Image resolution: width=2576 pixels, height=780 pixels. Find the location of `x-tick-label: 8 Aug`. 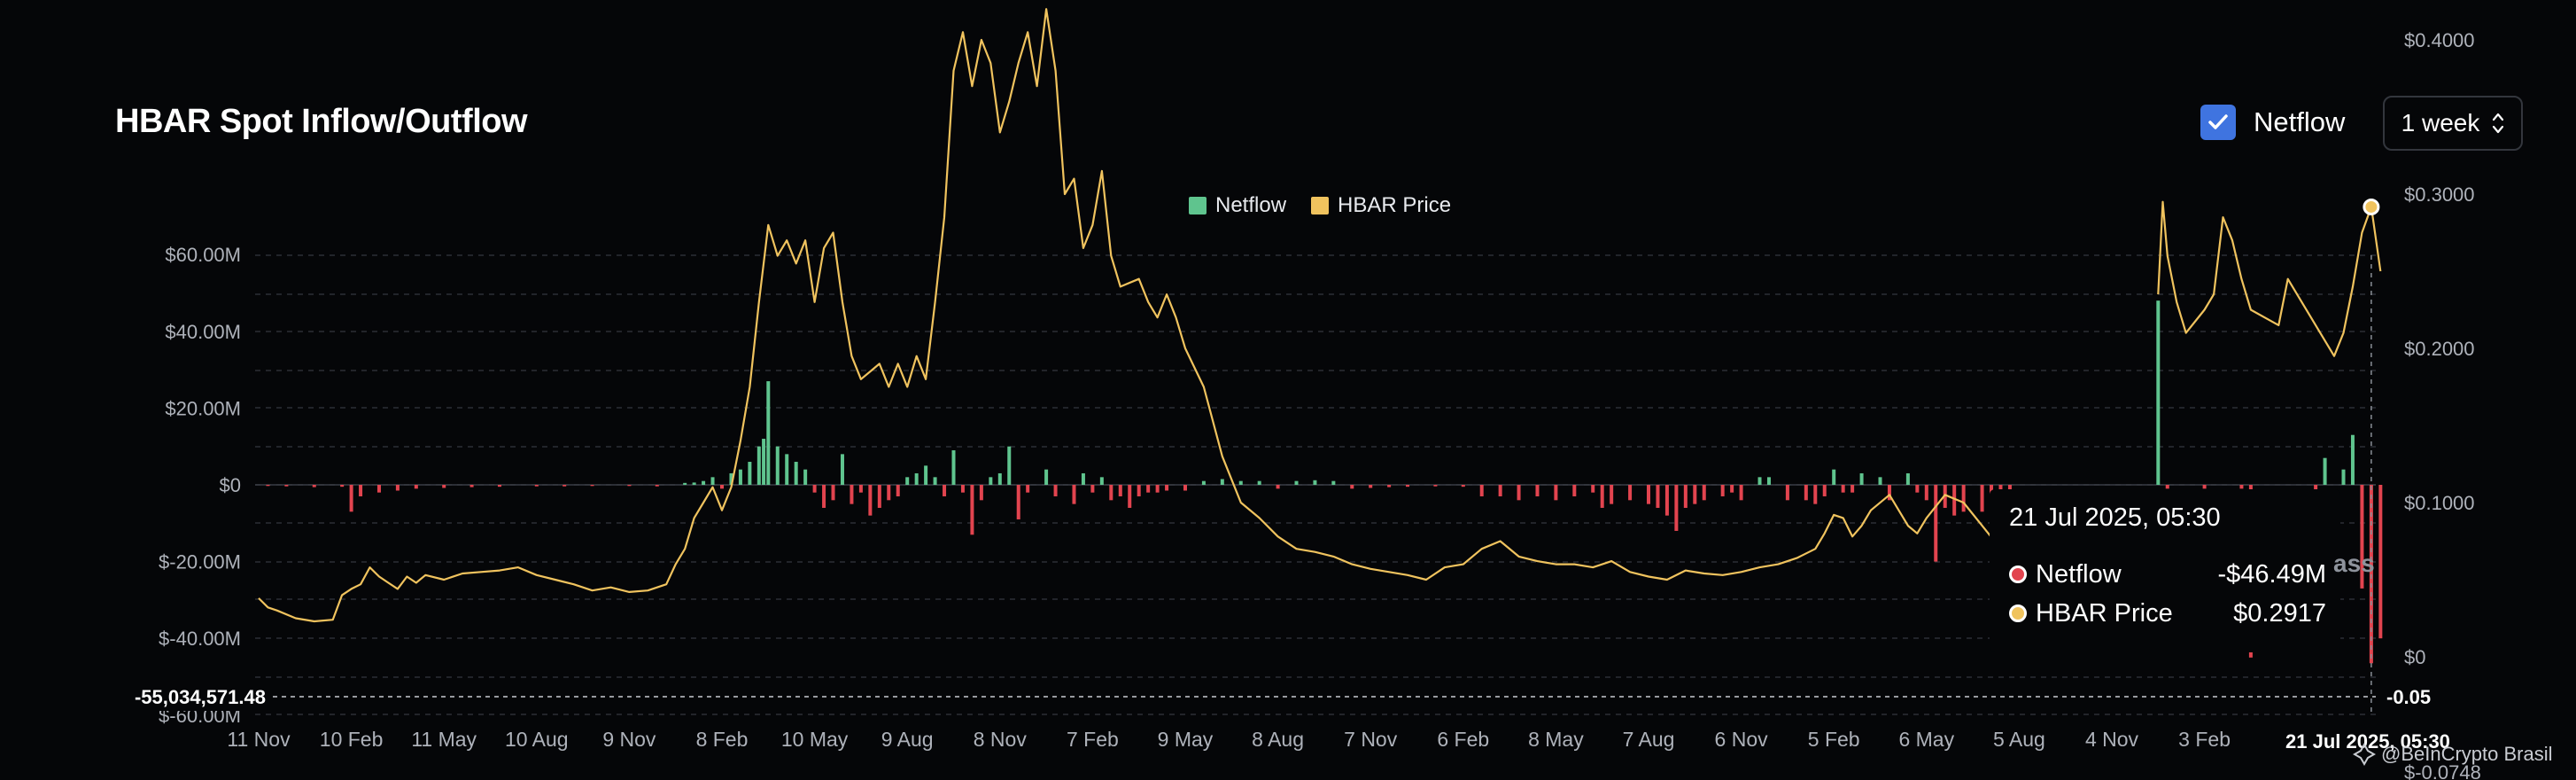

x-tick-label: 8 Aug is located at coordinates (1278, 739).